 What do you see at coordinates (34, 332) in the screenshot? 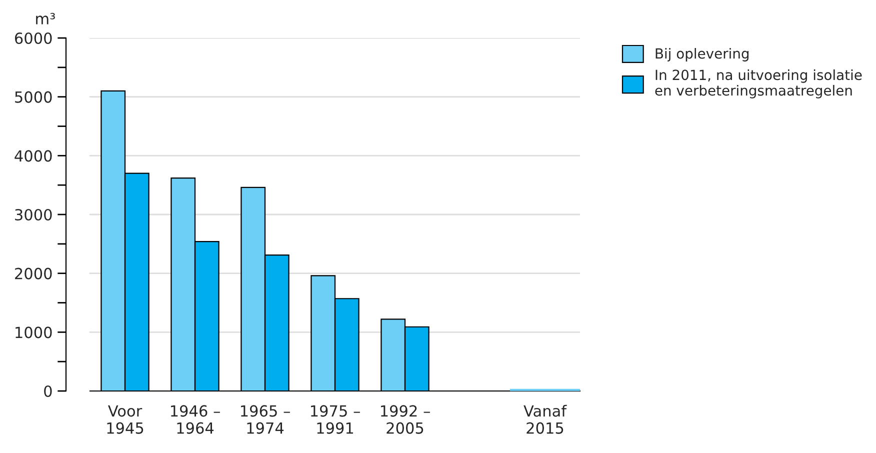
I see `y-tick-label: 1000` at bounding box center [34, 332].